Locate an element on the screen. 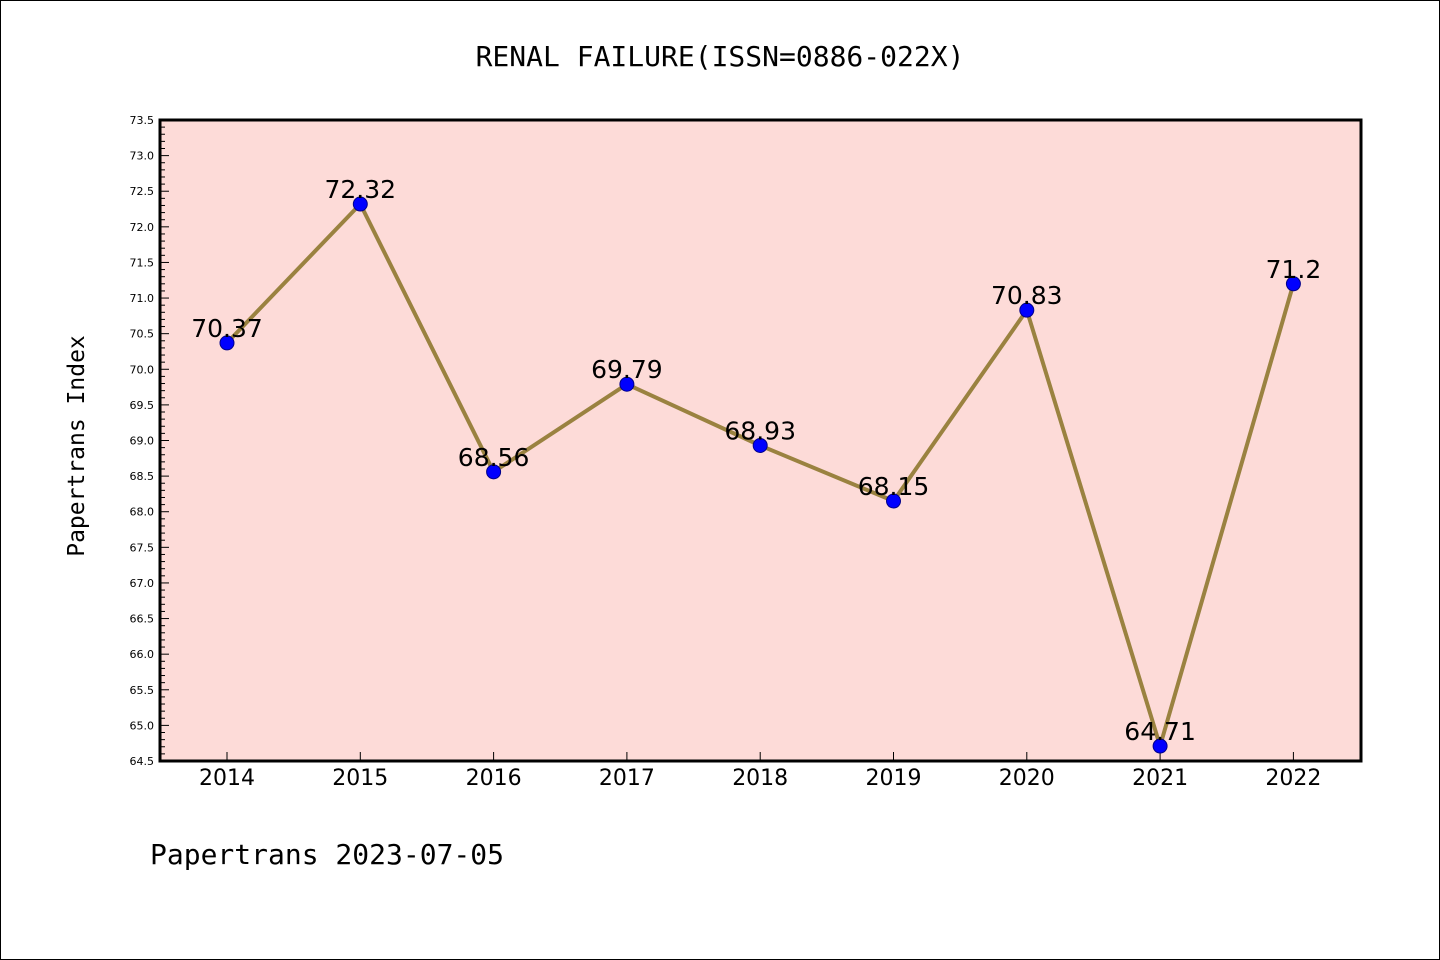 The width and height of the screenshot is (1440, 960). x-tick-label: 2020 is located at coordinates (1027, 778).